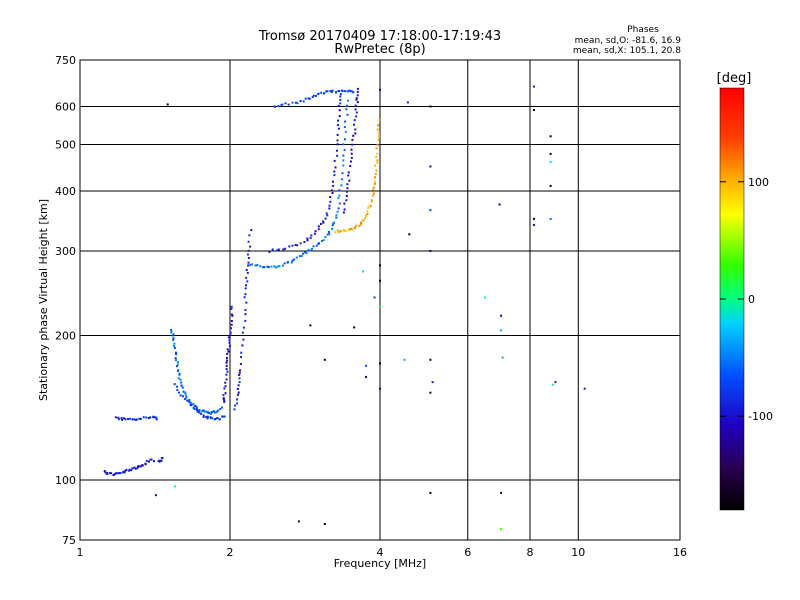  Describe the element at coordinates (380, 563) in the screenshot. I see `x-axis-label: Frequency [MHz]` at that location.